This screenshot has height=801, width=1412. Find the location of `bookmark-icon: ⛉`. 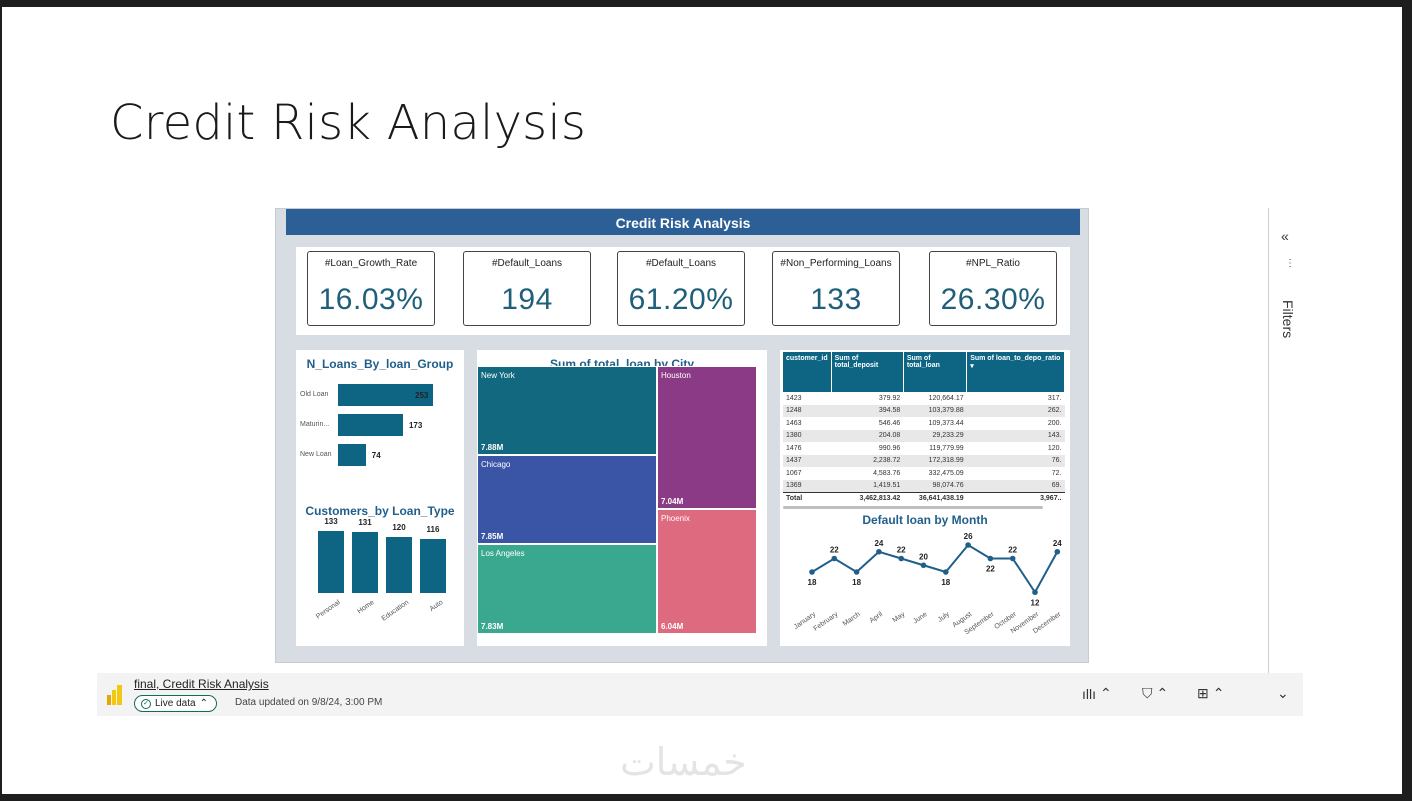

bookmark-icon: ⛉ is located at coordinates (1147, 693).